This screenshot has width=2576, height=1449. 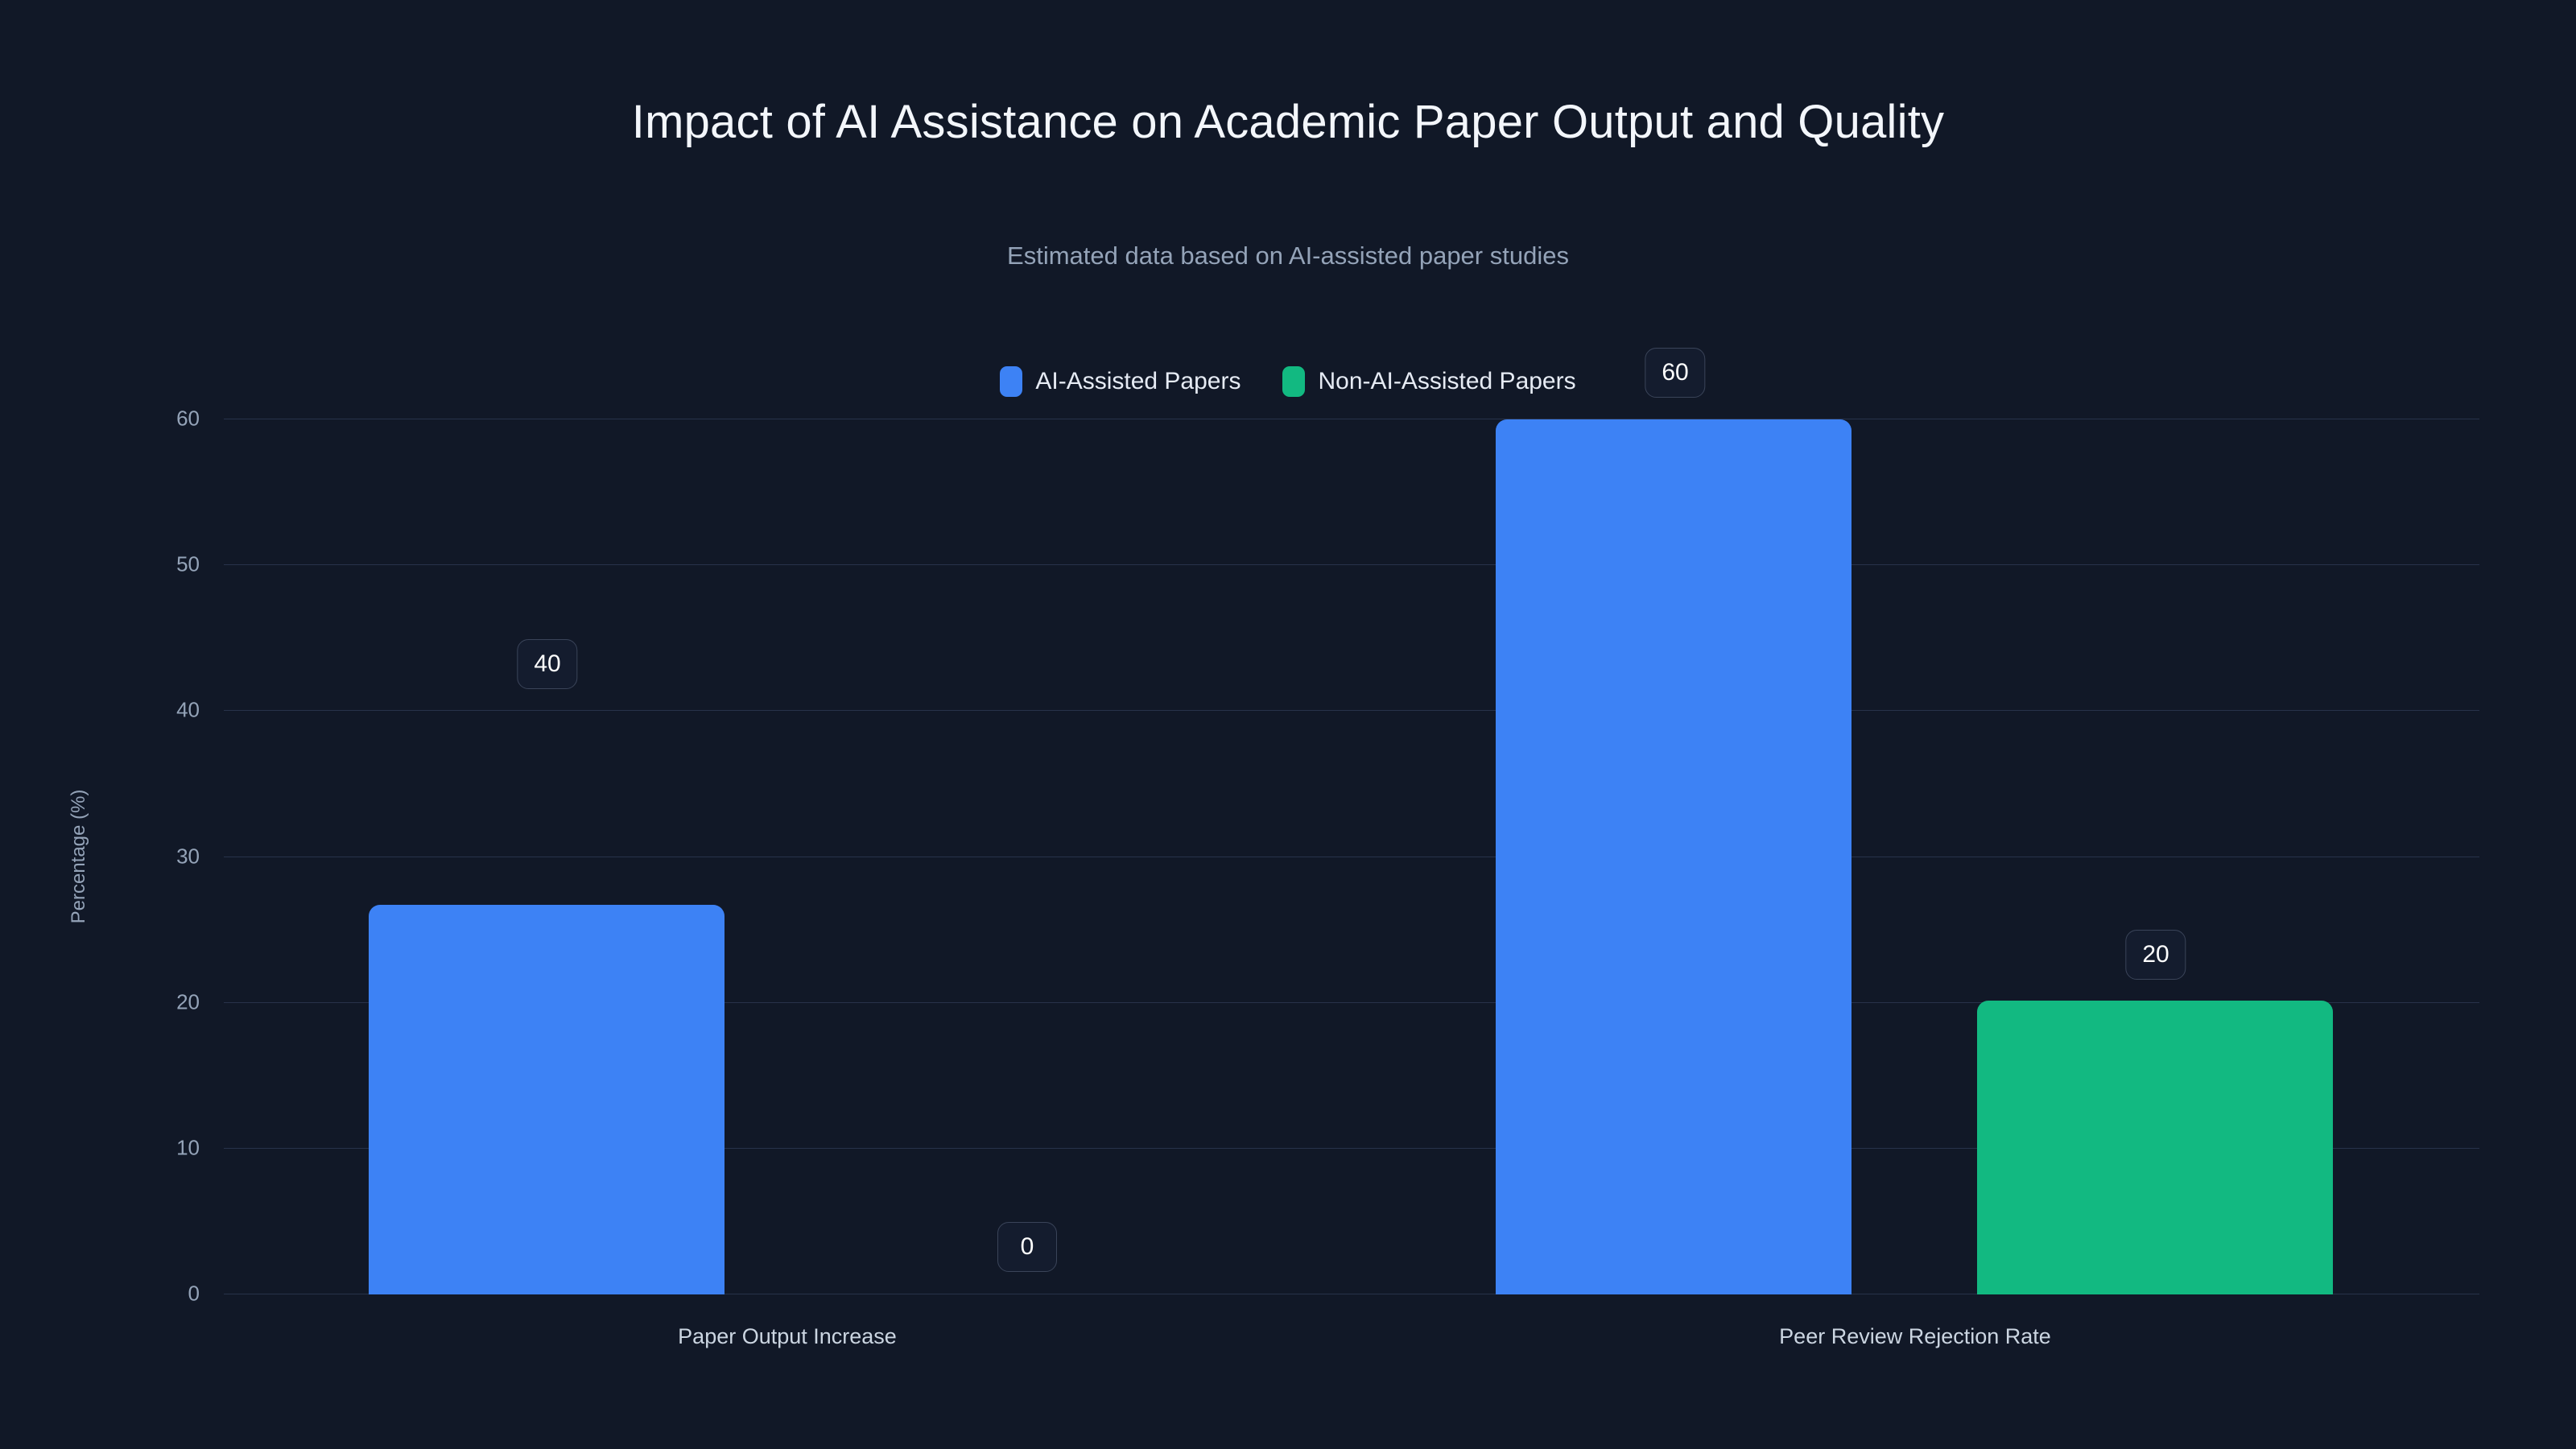 I want to click on value-badge-paper-output-increase-ai-assisted: 40, so click(x=547, y=664).